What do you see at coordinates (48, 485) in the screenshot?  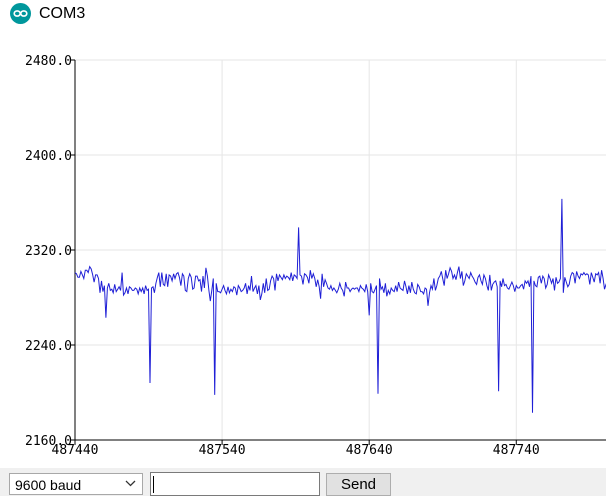 I see `baud-rate-value: 9600 baud` at bounding box center [48, 485].